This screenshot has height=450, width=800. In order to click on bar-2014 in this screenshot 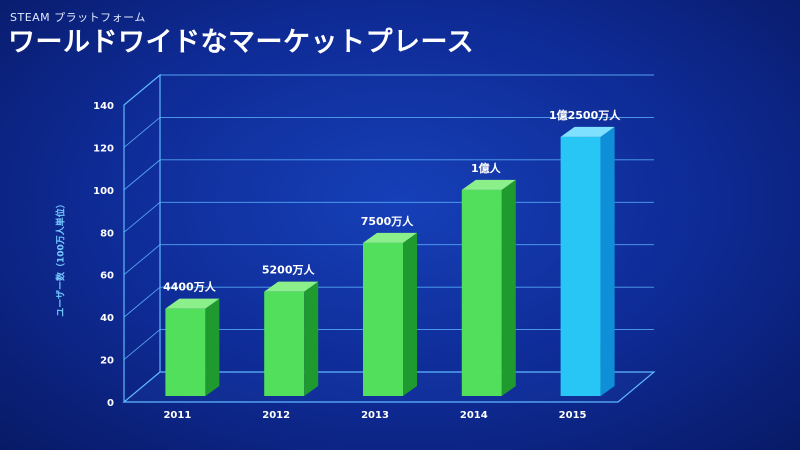, I will do `click(488, 287)`.